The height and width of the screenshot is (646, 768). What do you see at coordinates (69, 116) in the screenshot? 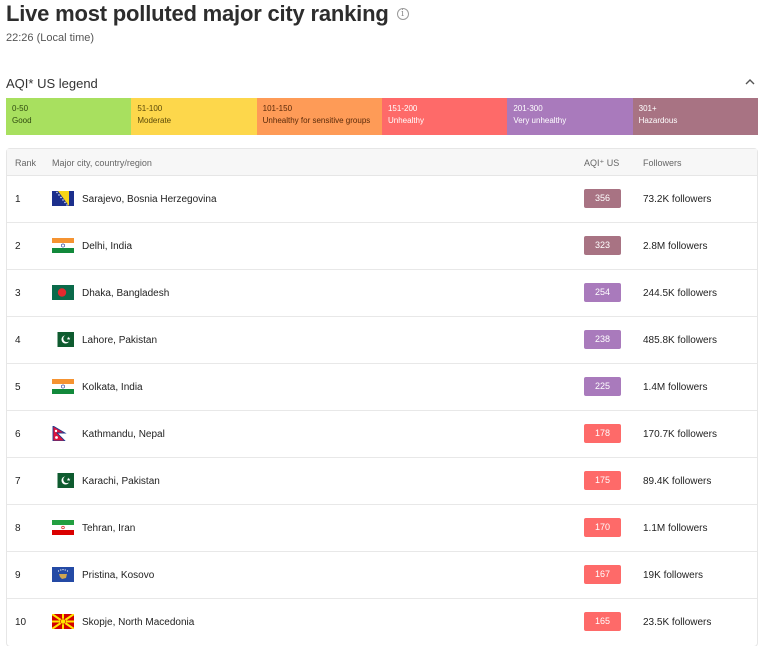
I see `legend-segment: 0-50 Good` at bounding box center [69, 116].